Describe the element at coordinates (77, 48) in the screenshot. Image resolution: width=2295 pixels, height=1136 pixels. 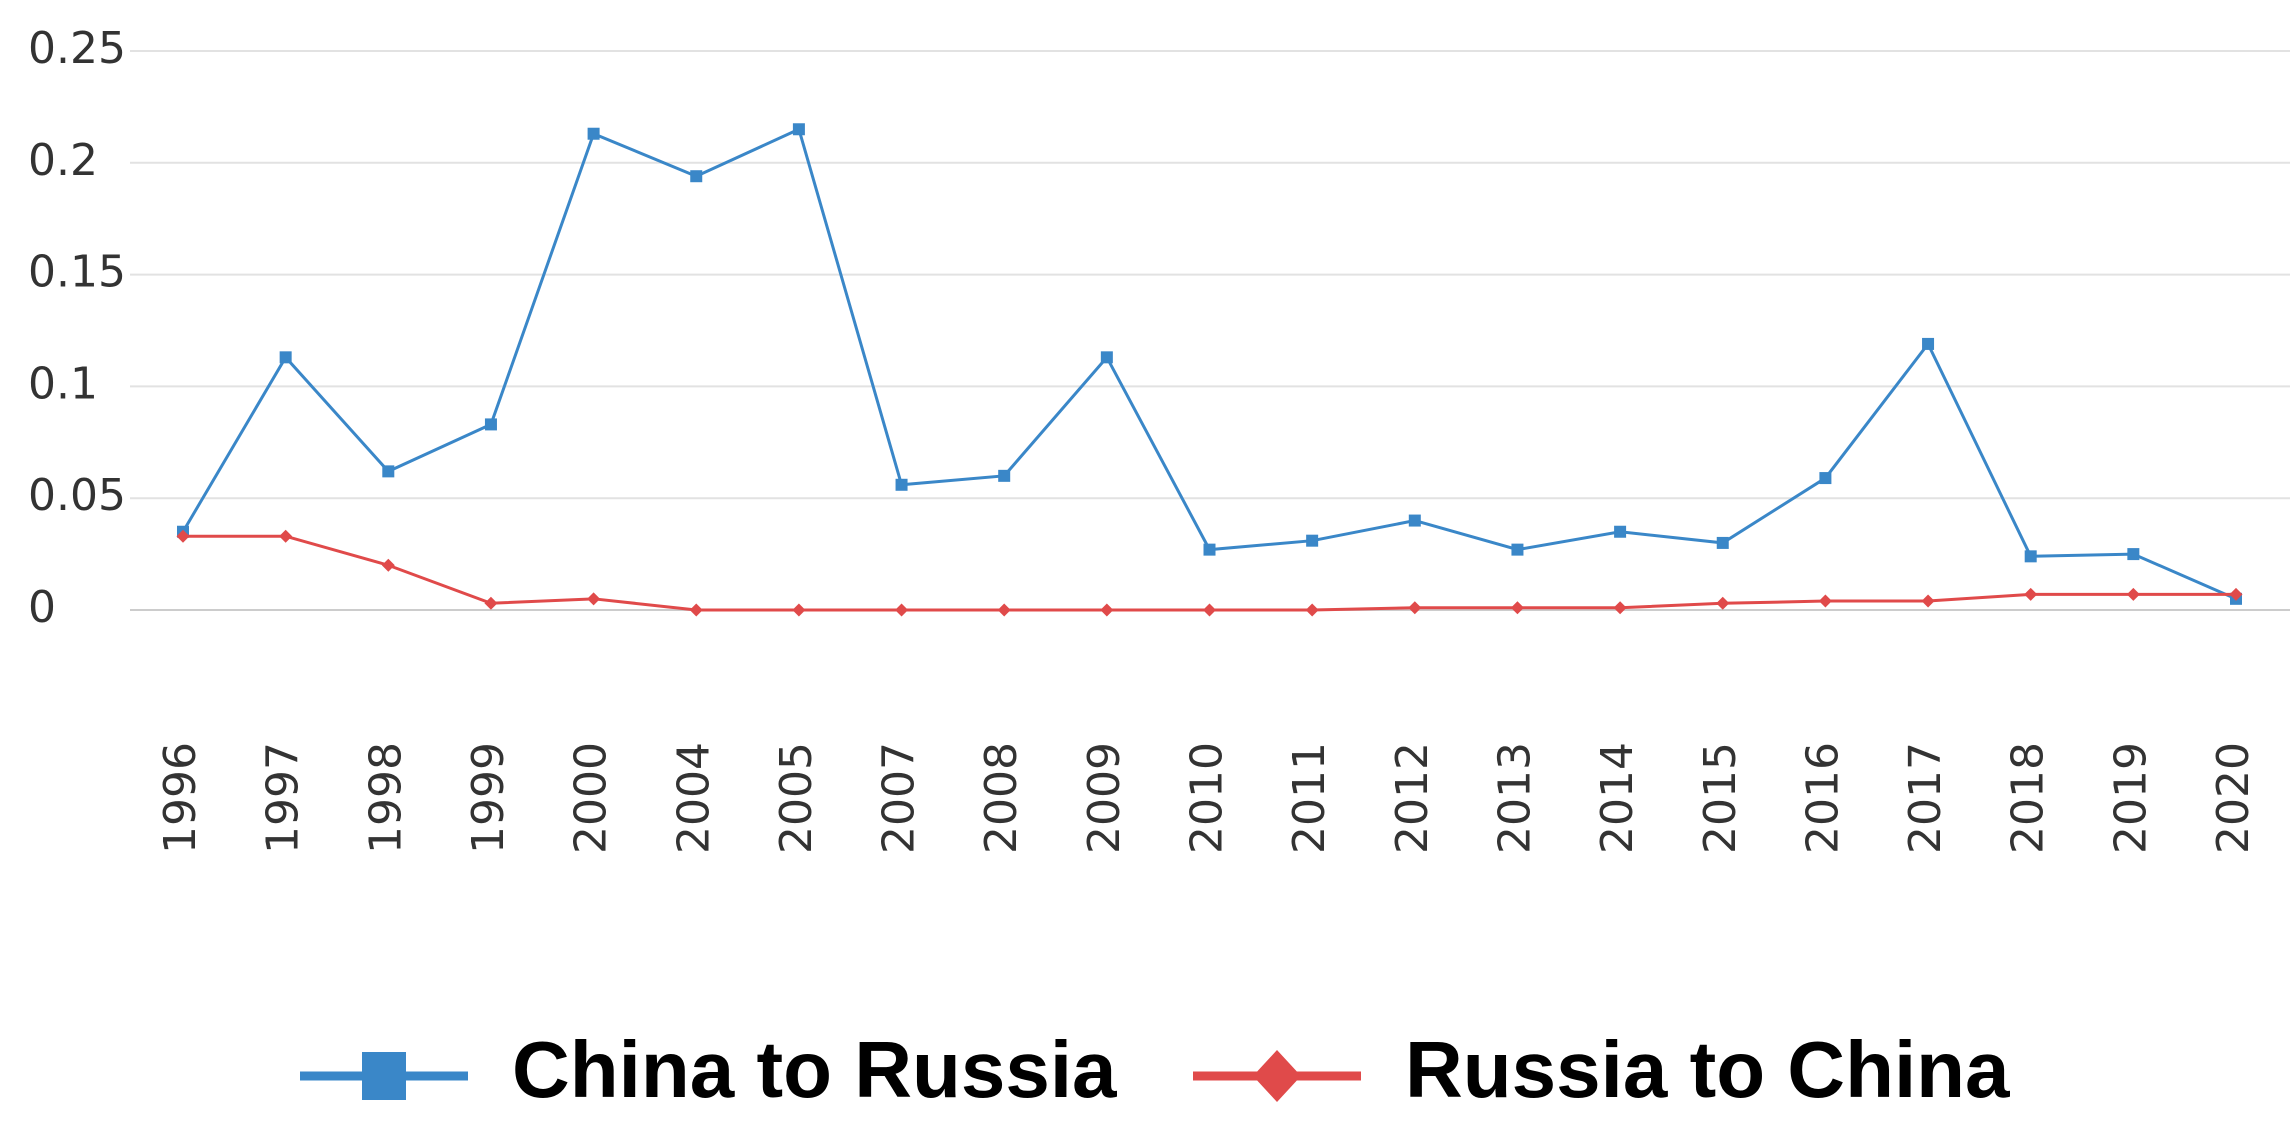
I see `y-tick-label: 0.25` at that location.